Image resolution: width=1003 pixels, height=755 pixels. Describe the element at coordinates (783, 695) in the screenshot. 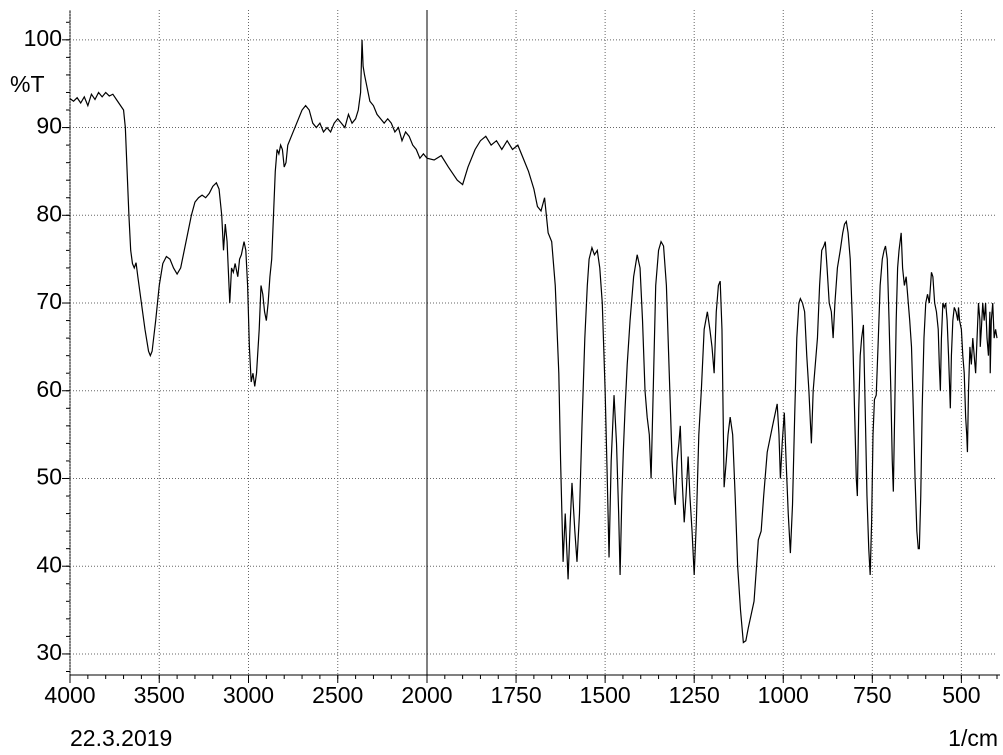

I see `x-tick-label: 1000` at that location.